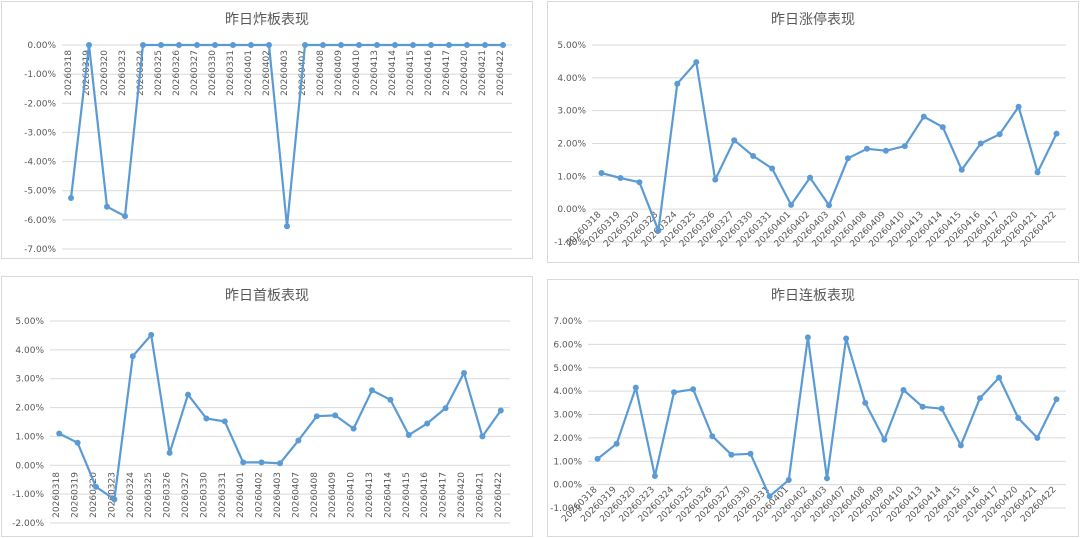 The height and width of the screenshot is (538, 1080). I want to click on x-tick-label: 20260326, so click(168, 495).